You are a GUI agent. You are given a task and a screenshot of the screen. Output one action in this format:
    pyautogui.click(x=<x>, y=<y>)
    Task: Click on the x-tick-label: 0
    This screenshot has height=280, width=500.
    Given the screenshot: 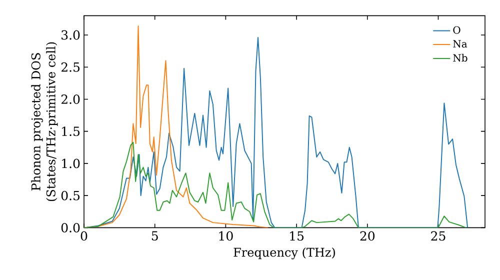 What is the action you would take?
    pyautogui.click(x=84, y=236)
    